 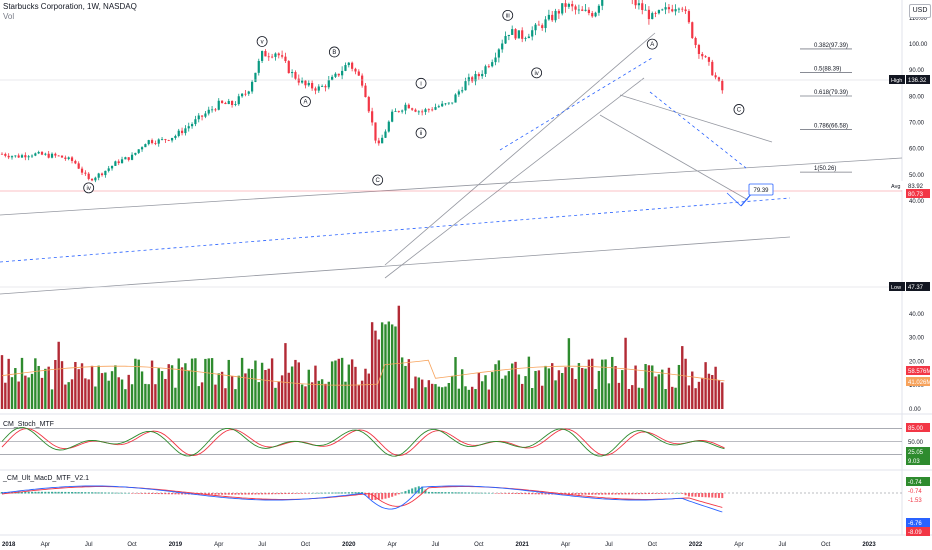 I want to click on time-tick-label: Oct, so click(x=306, y=545).